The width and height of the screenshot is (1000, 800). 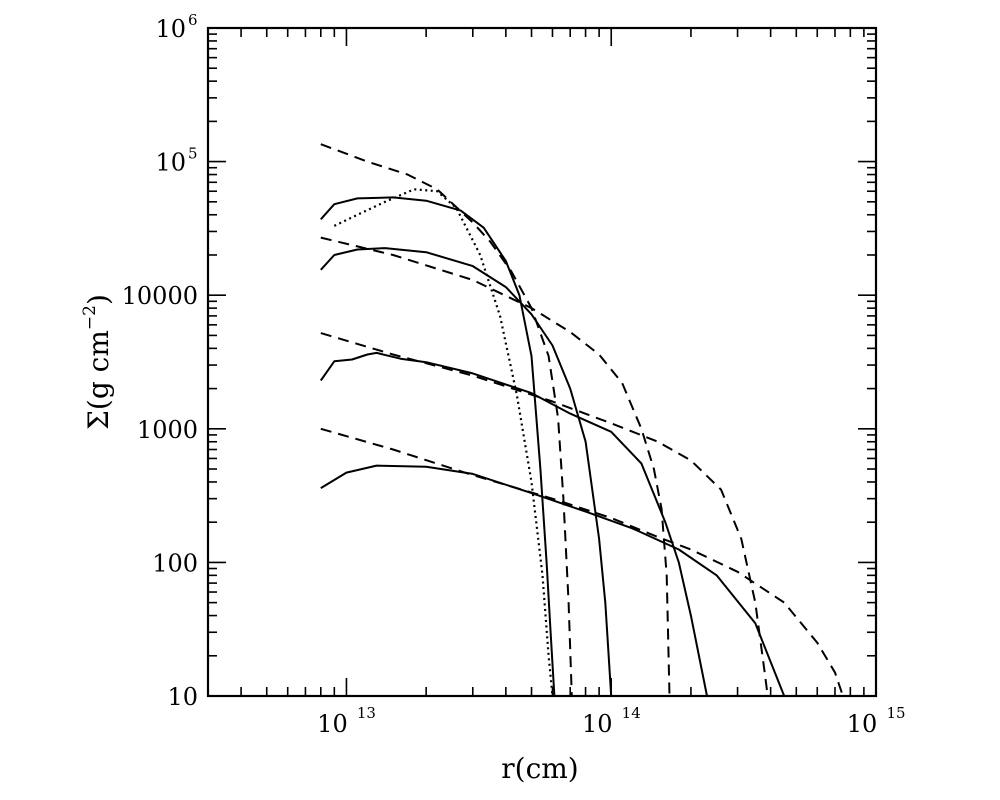 I want to click on y-axis-label: Σ(g cm−2), so click(x=97, y=362).